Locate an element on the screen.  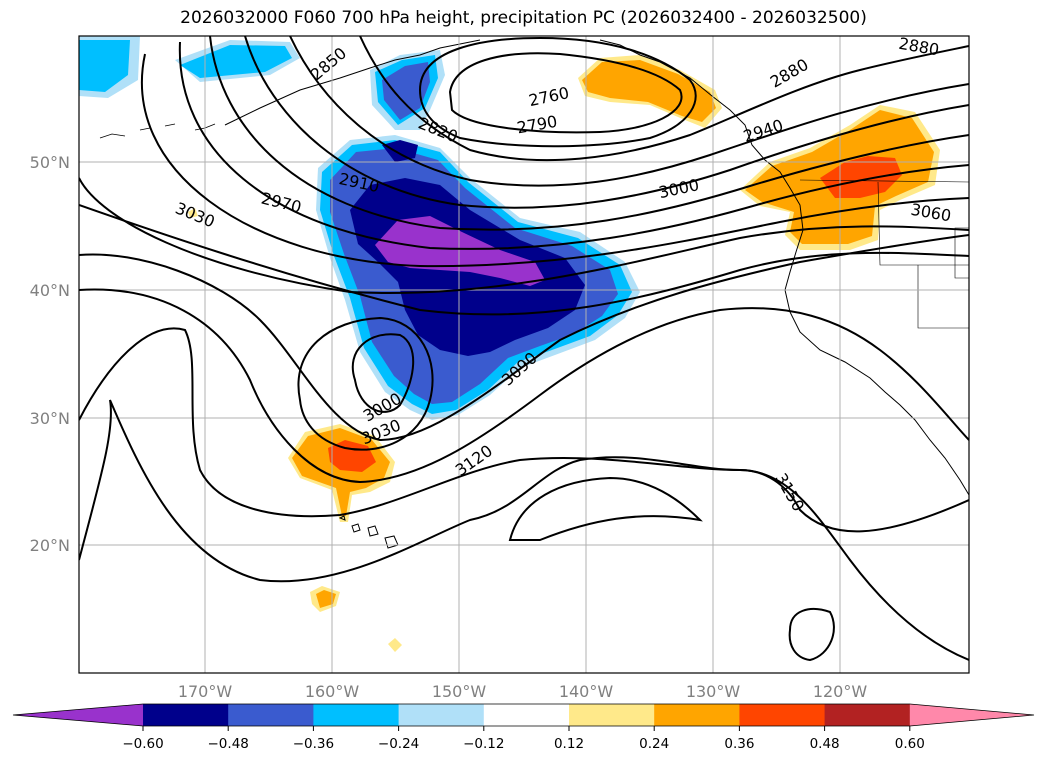
lat-axis: 50°N 40°N 30°N 20°N is located at coordinates (50, 354).